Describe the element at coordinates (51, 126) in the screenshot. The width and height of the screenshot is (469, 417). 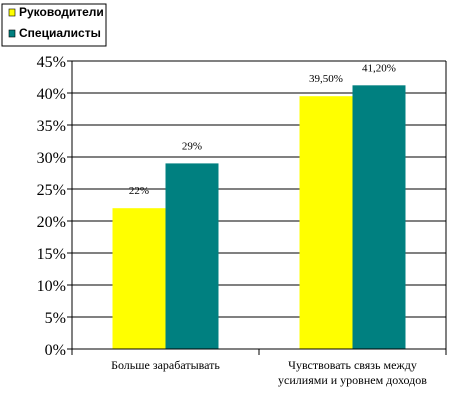
I see `y-tick-label: 35%` at that location.